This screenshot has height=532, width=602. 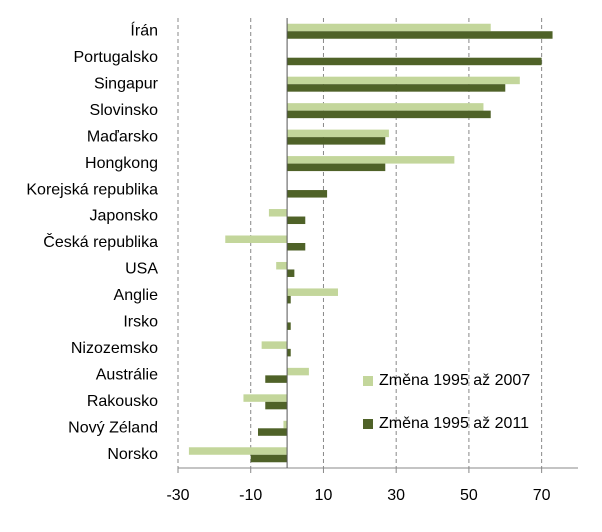 I want to click on y-tick-label: Irsko, so click(x=140, y=322).